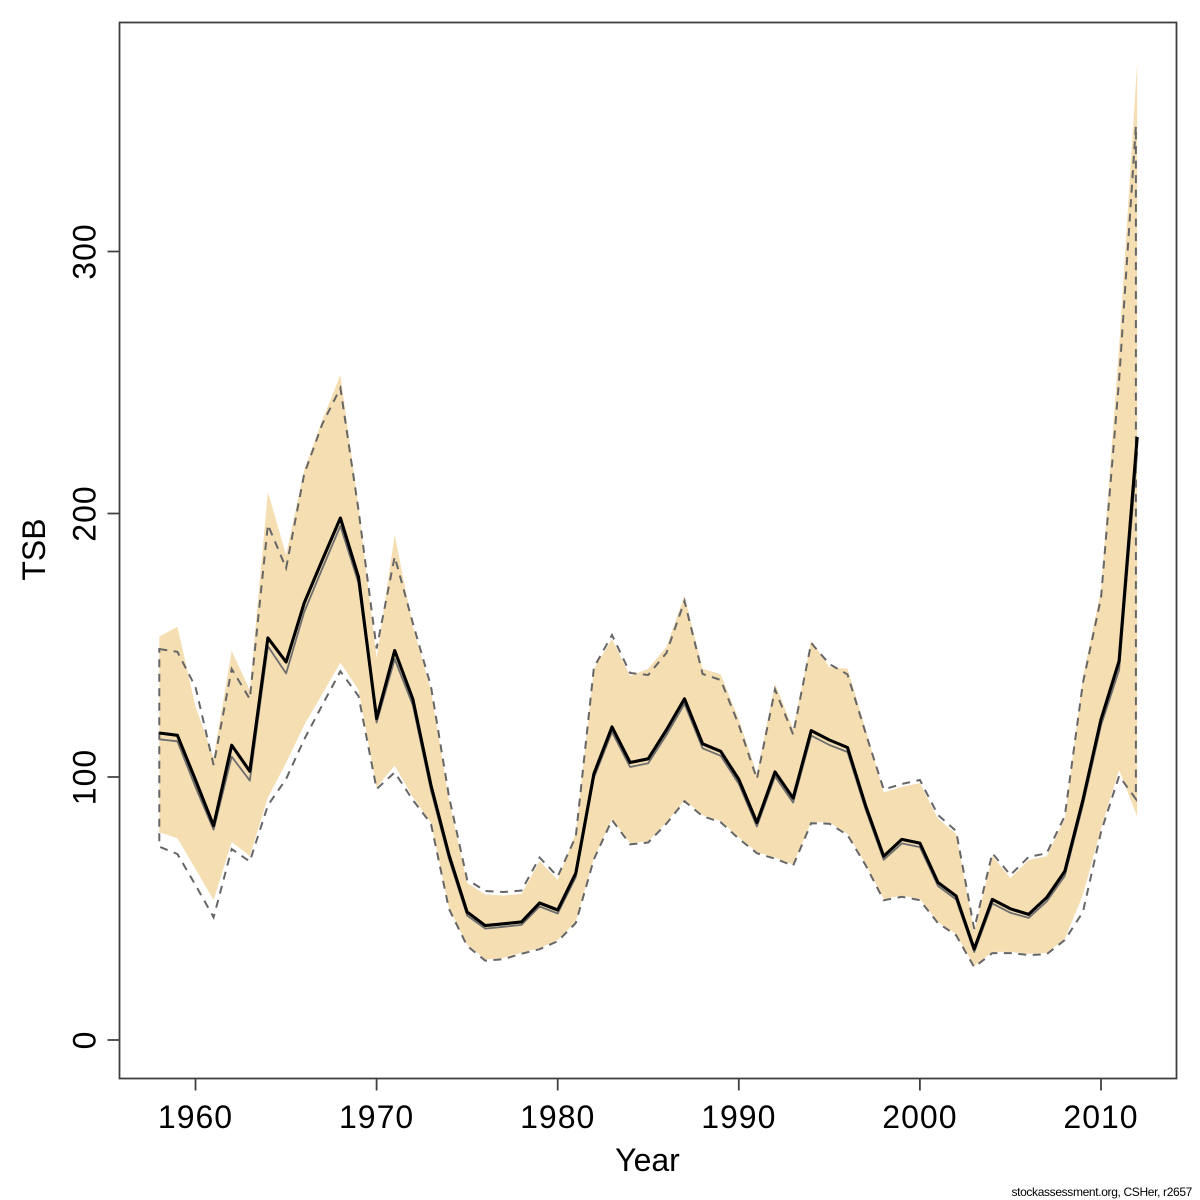  What do you see at coordinates (557, 1117) in the screenshot?
I see `svg-text: 1980` at bounding box center [557, 1117].